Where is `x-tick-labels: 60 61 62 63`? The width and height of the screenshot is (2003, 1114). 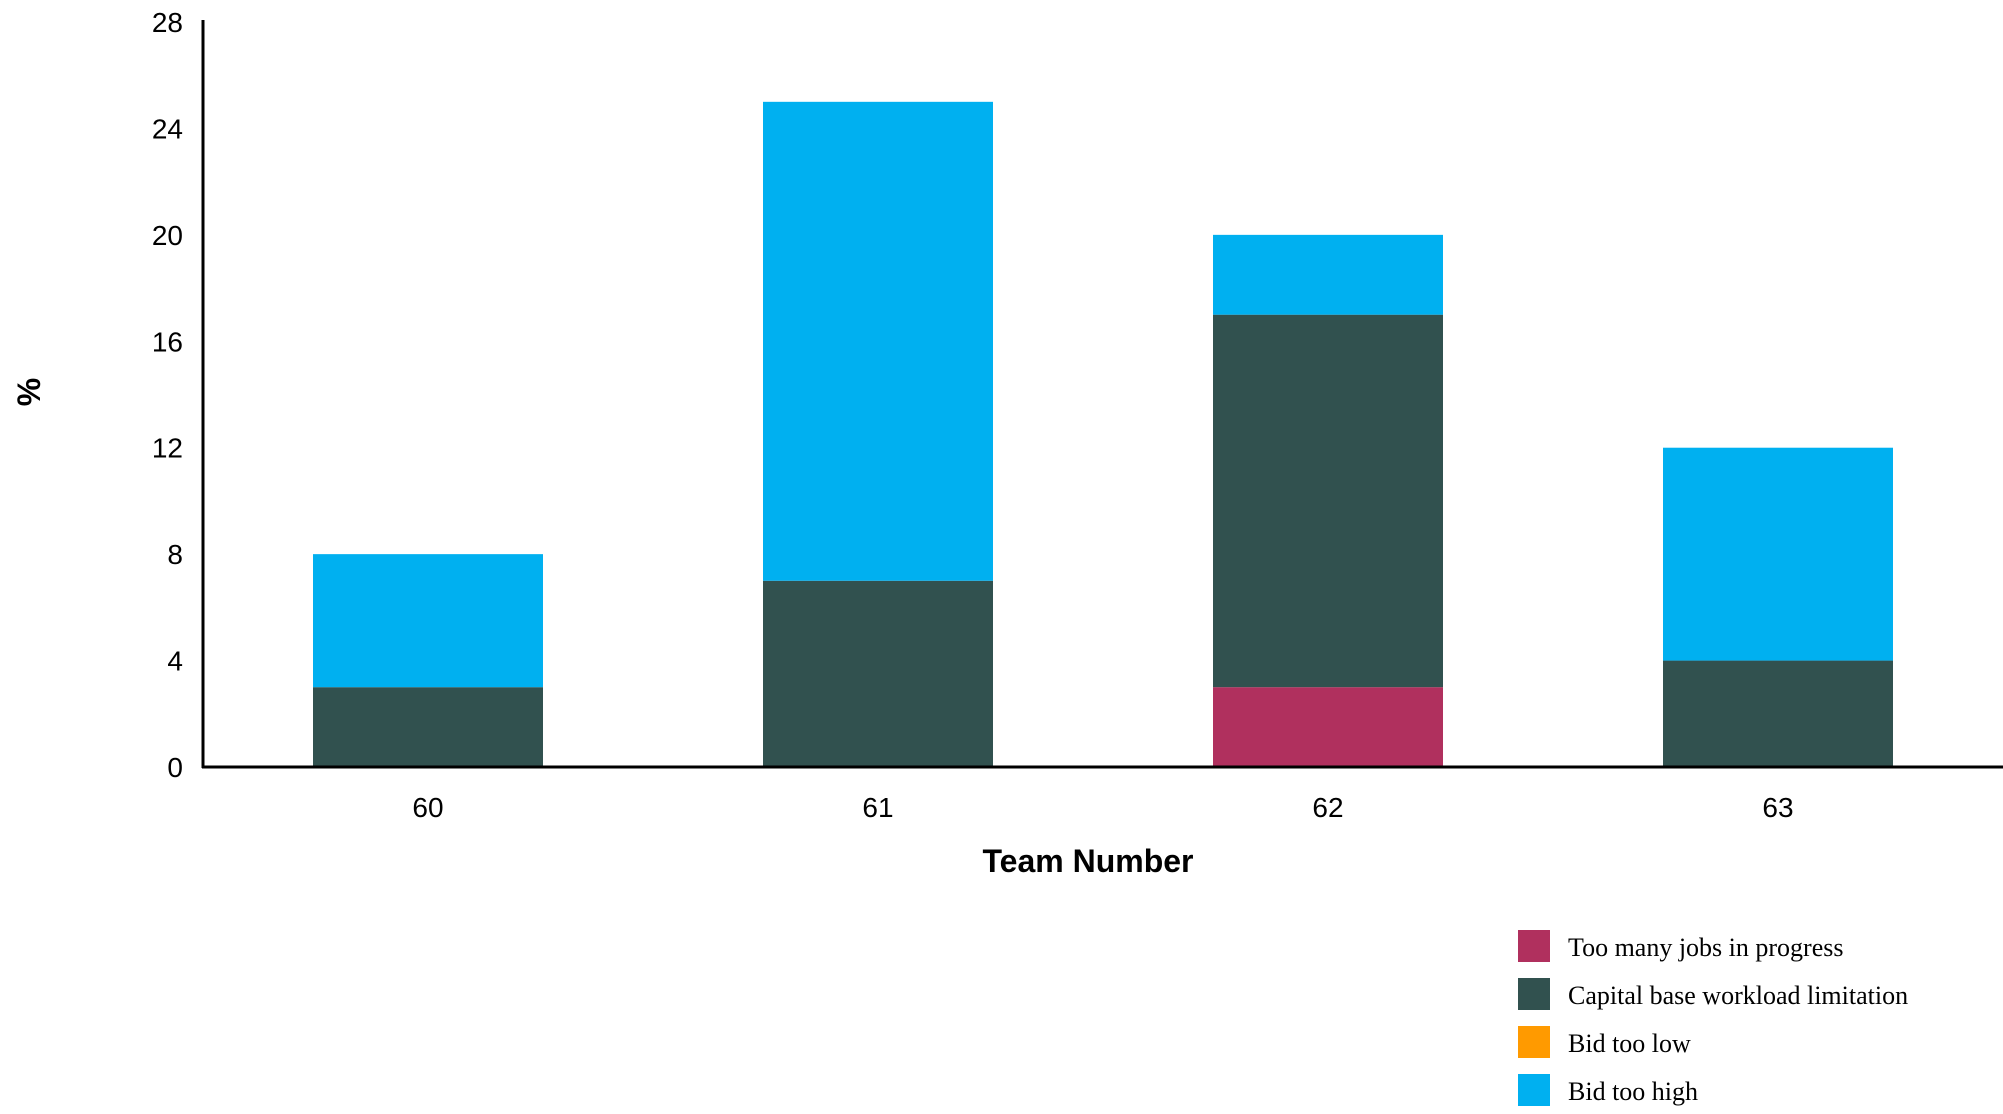
x-tick-labels: 60 61 62 63 is located at coordinates (1102, 807).